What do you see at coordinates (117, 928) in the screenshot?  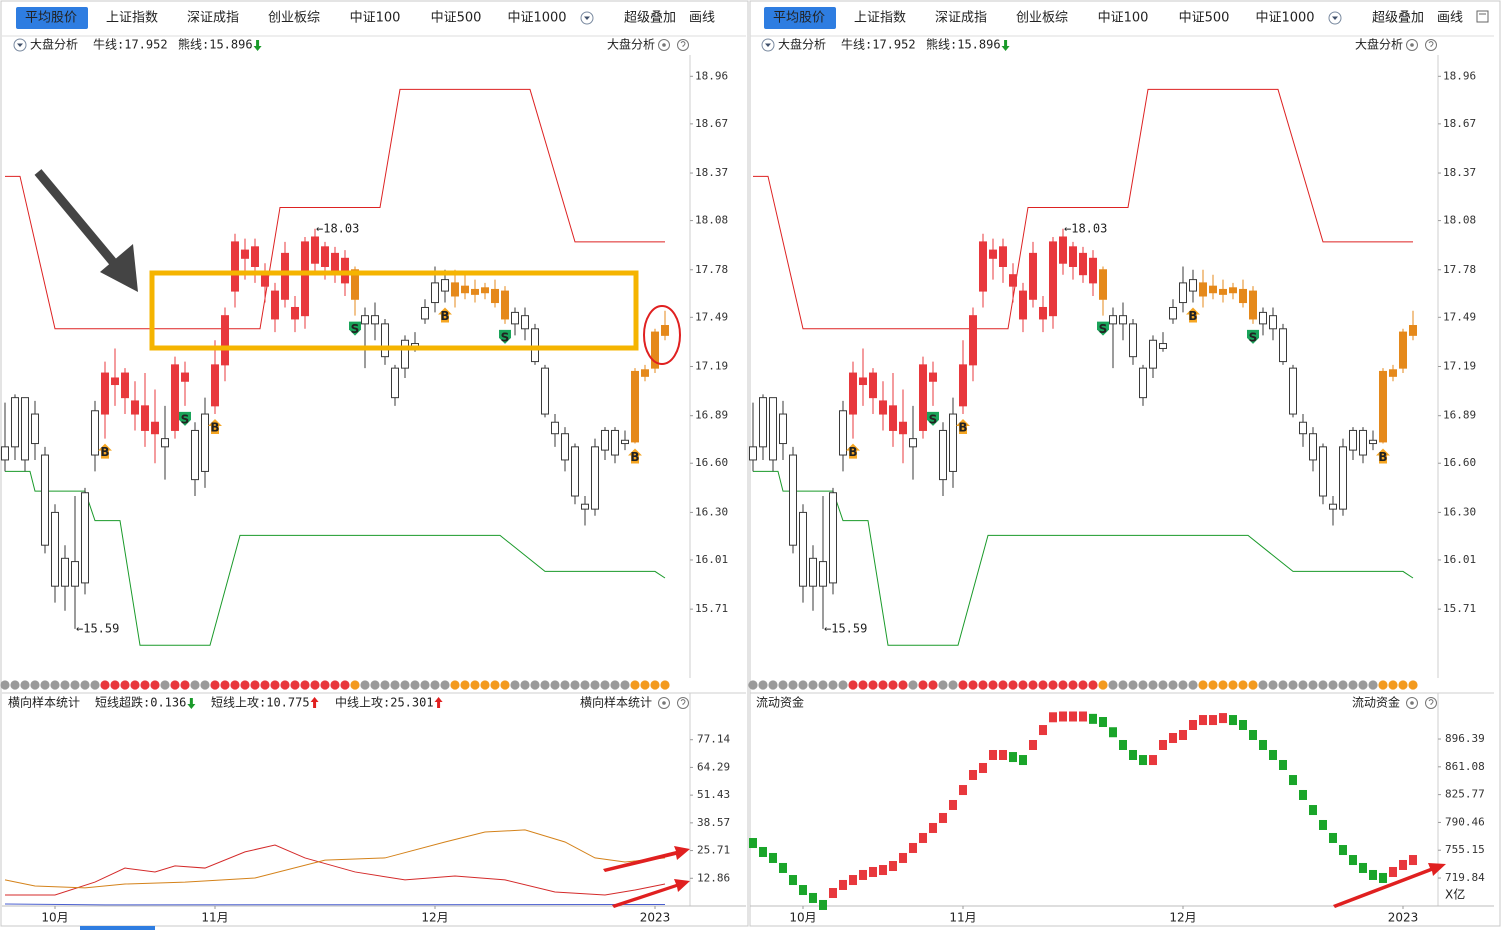 I see `scrollbar-left` at bounding box center [117, 928].